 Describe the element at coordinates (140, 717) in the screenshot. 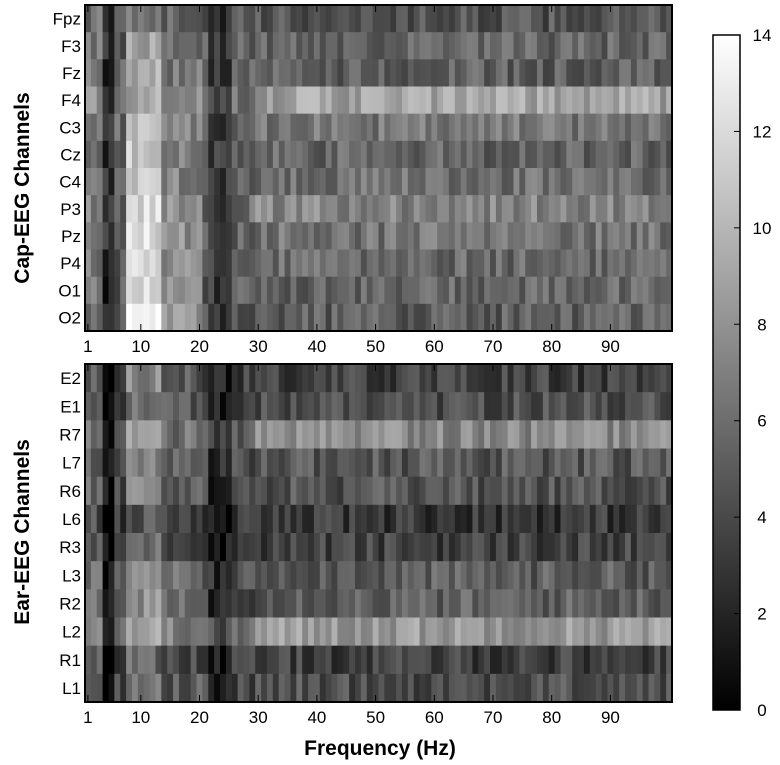

I see `ear-x-tick-label: 10` at that location.